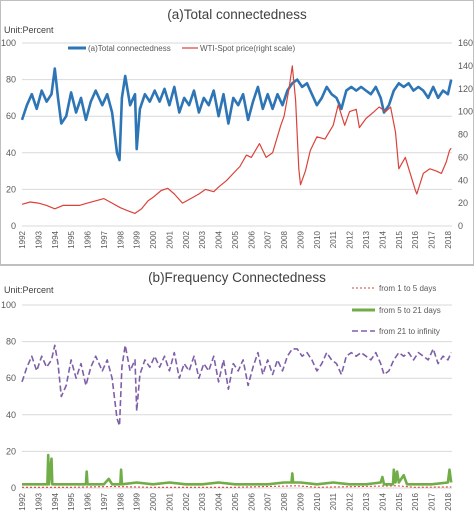  What do you see at coordinates (463, 135) in the screenshot?
I see `right-axis-tick-label: 80` at bounding box center [463, 135].